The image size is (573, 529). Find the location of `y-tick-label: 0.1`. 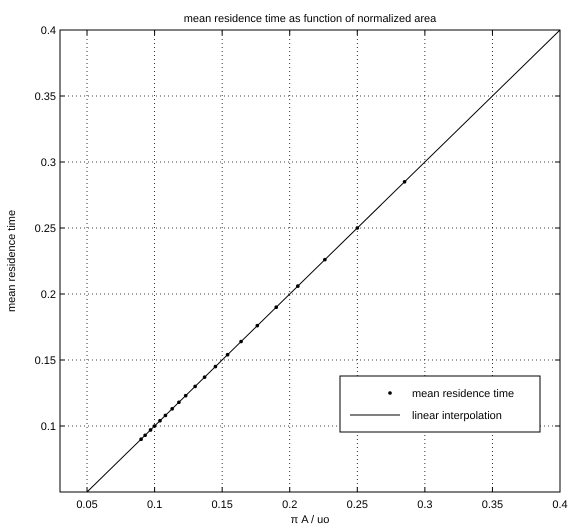

y-tick-label: 0.1 is located at coordinates (48, 427).